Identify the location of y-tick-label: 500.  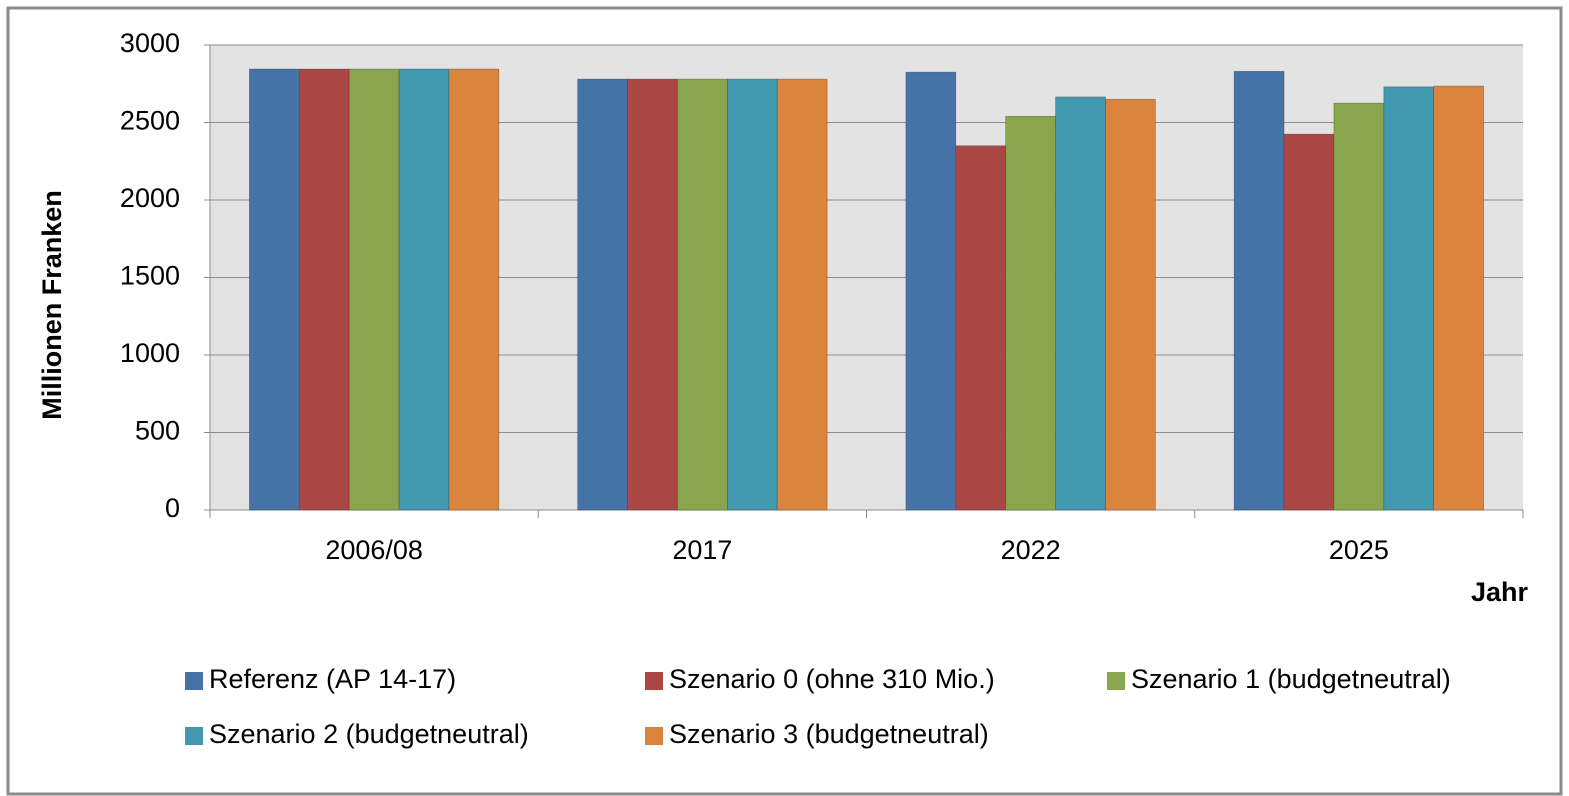
(157, 431).